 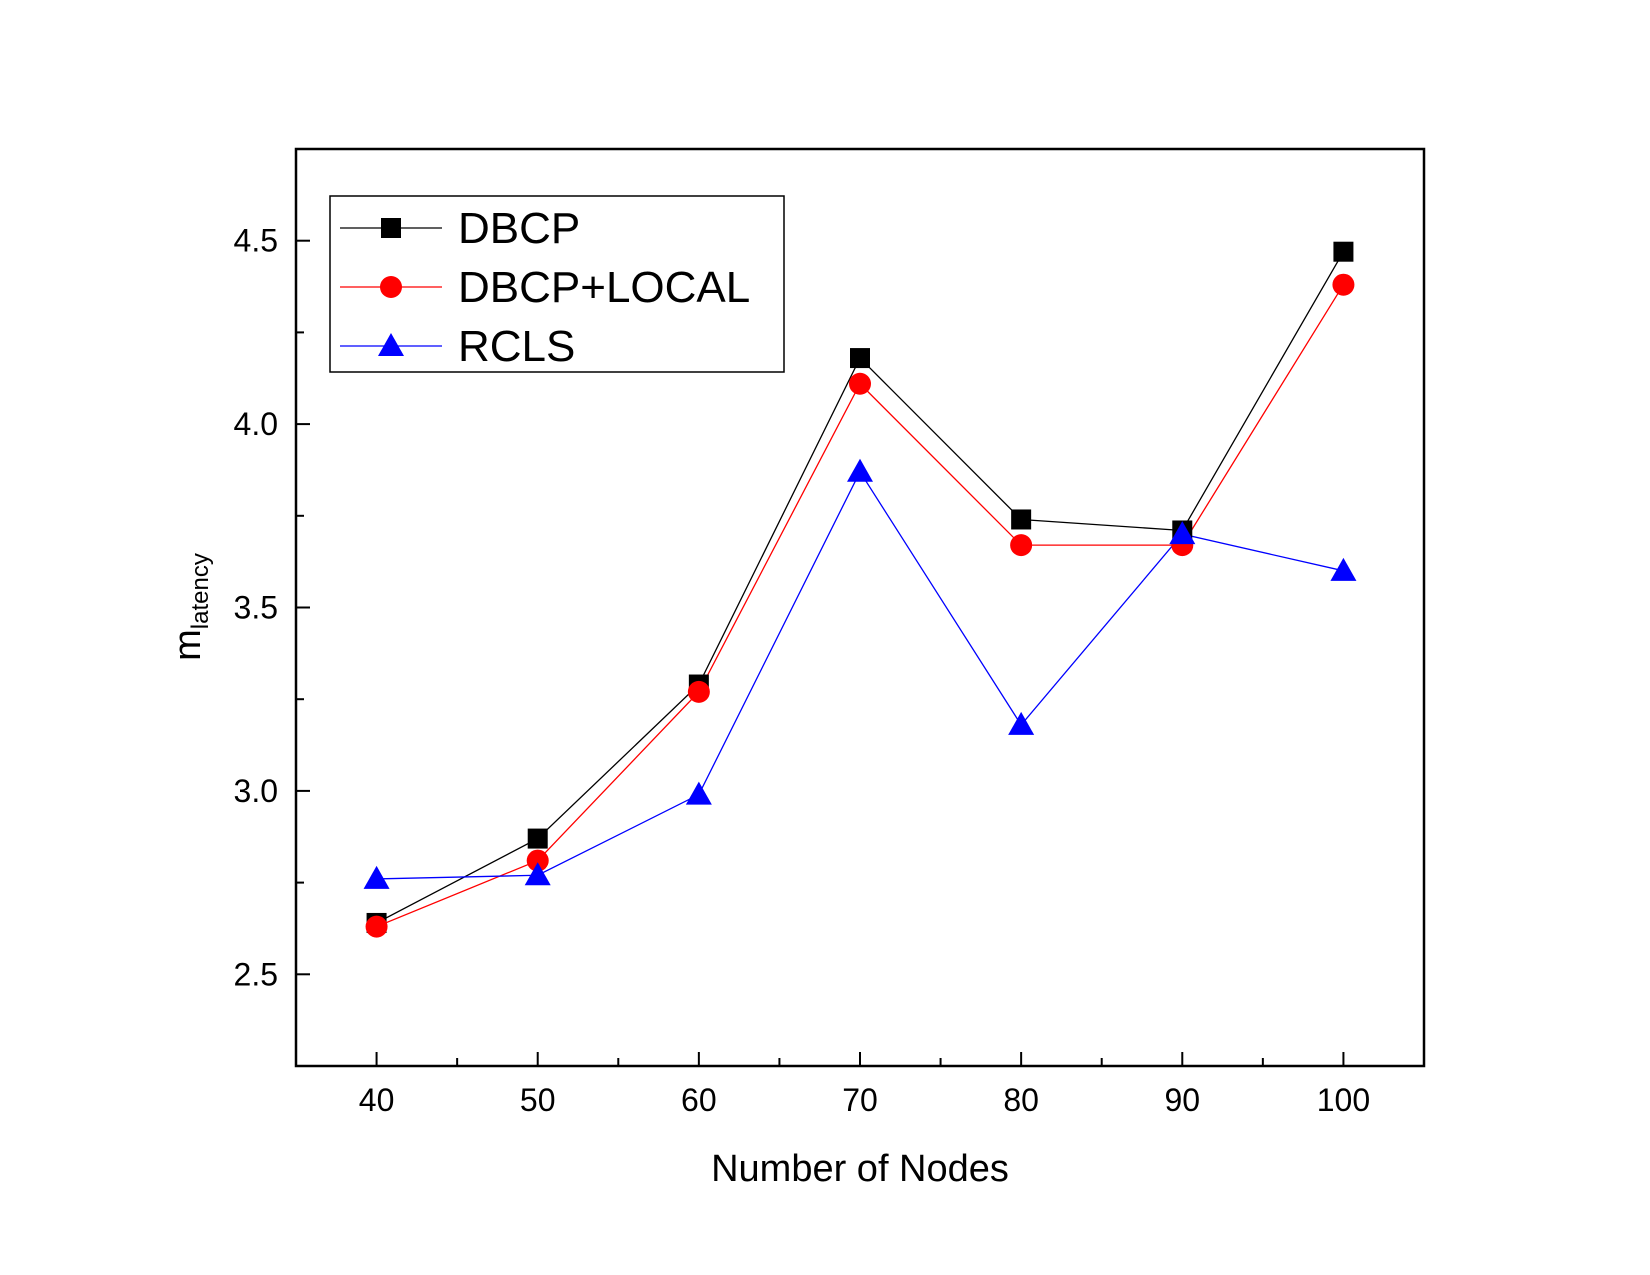 What do you see at coordinates (860, 1169) in the screenshot?
I see `x-axis-label: Number of Nodes` at bounding box center [860, 1169].